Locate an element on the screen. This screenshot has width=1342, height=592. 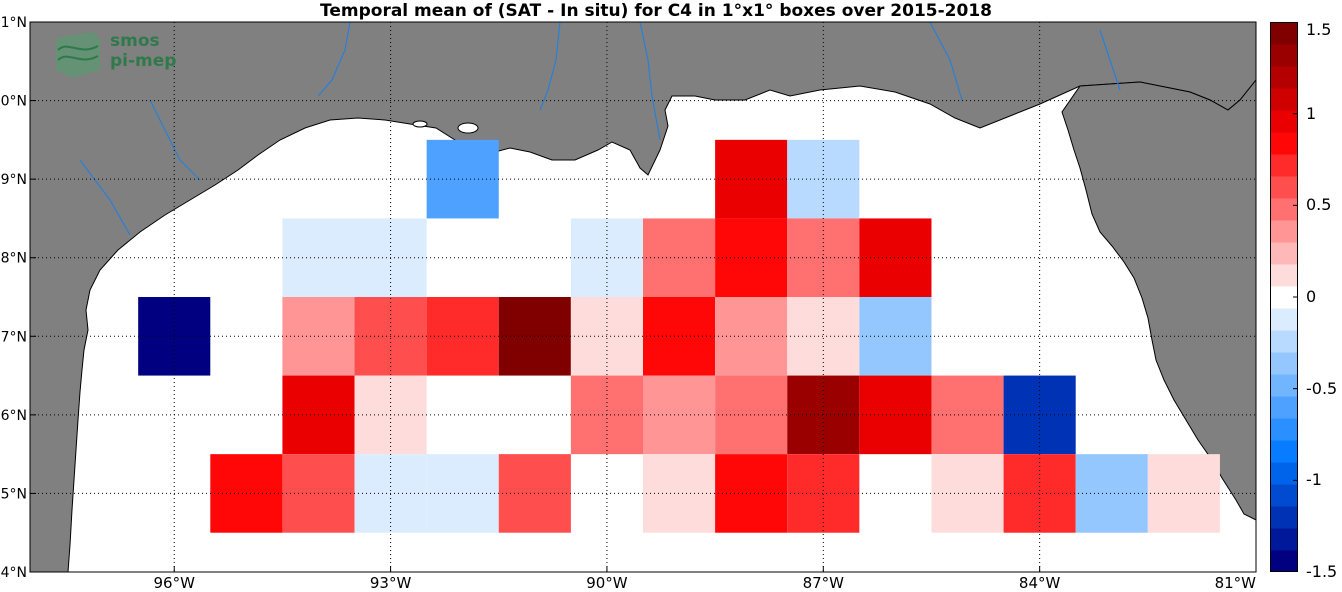
smos-pimep-logo: smos pi-mep is located at coordinates (122, 56).